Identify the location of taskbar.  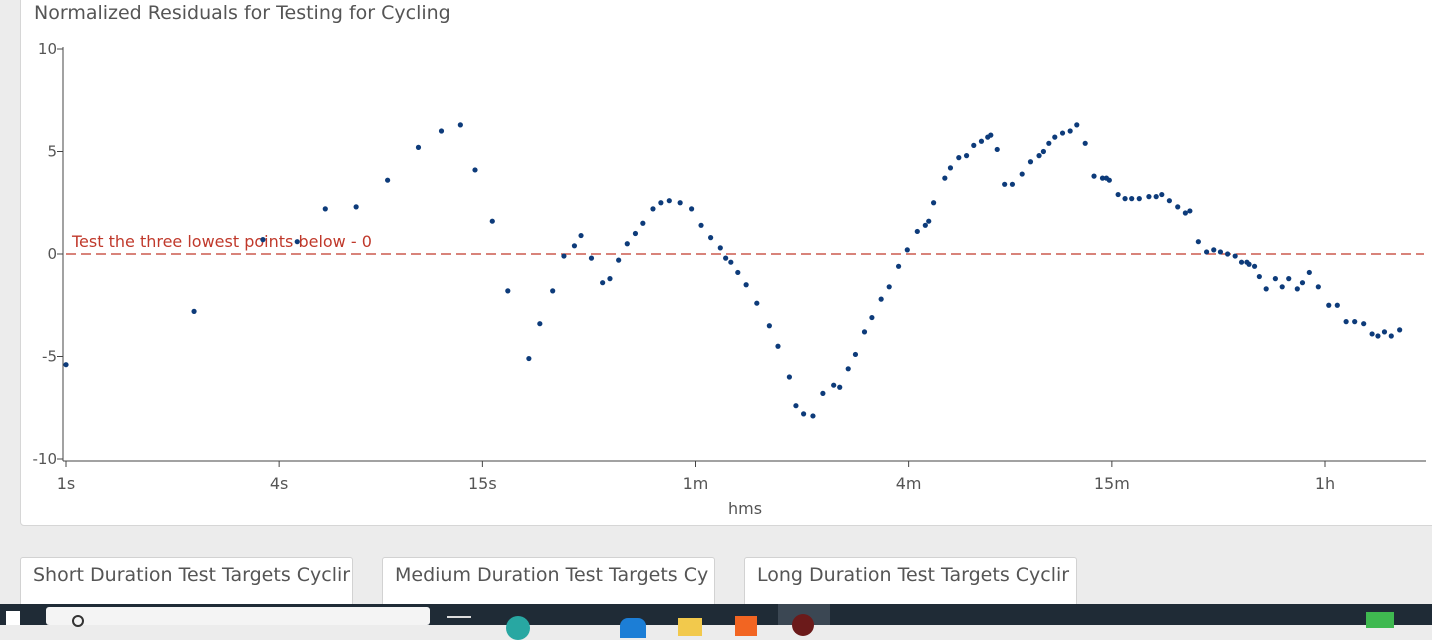
(716, 622).